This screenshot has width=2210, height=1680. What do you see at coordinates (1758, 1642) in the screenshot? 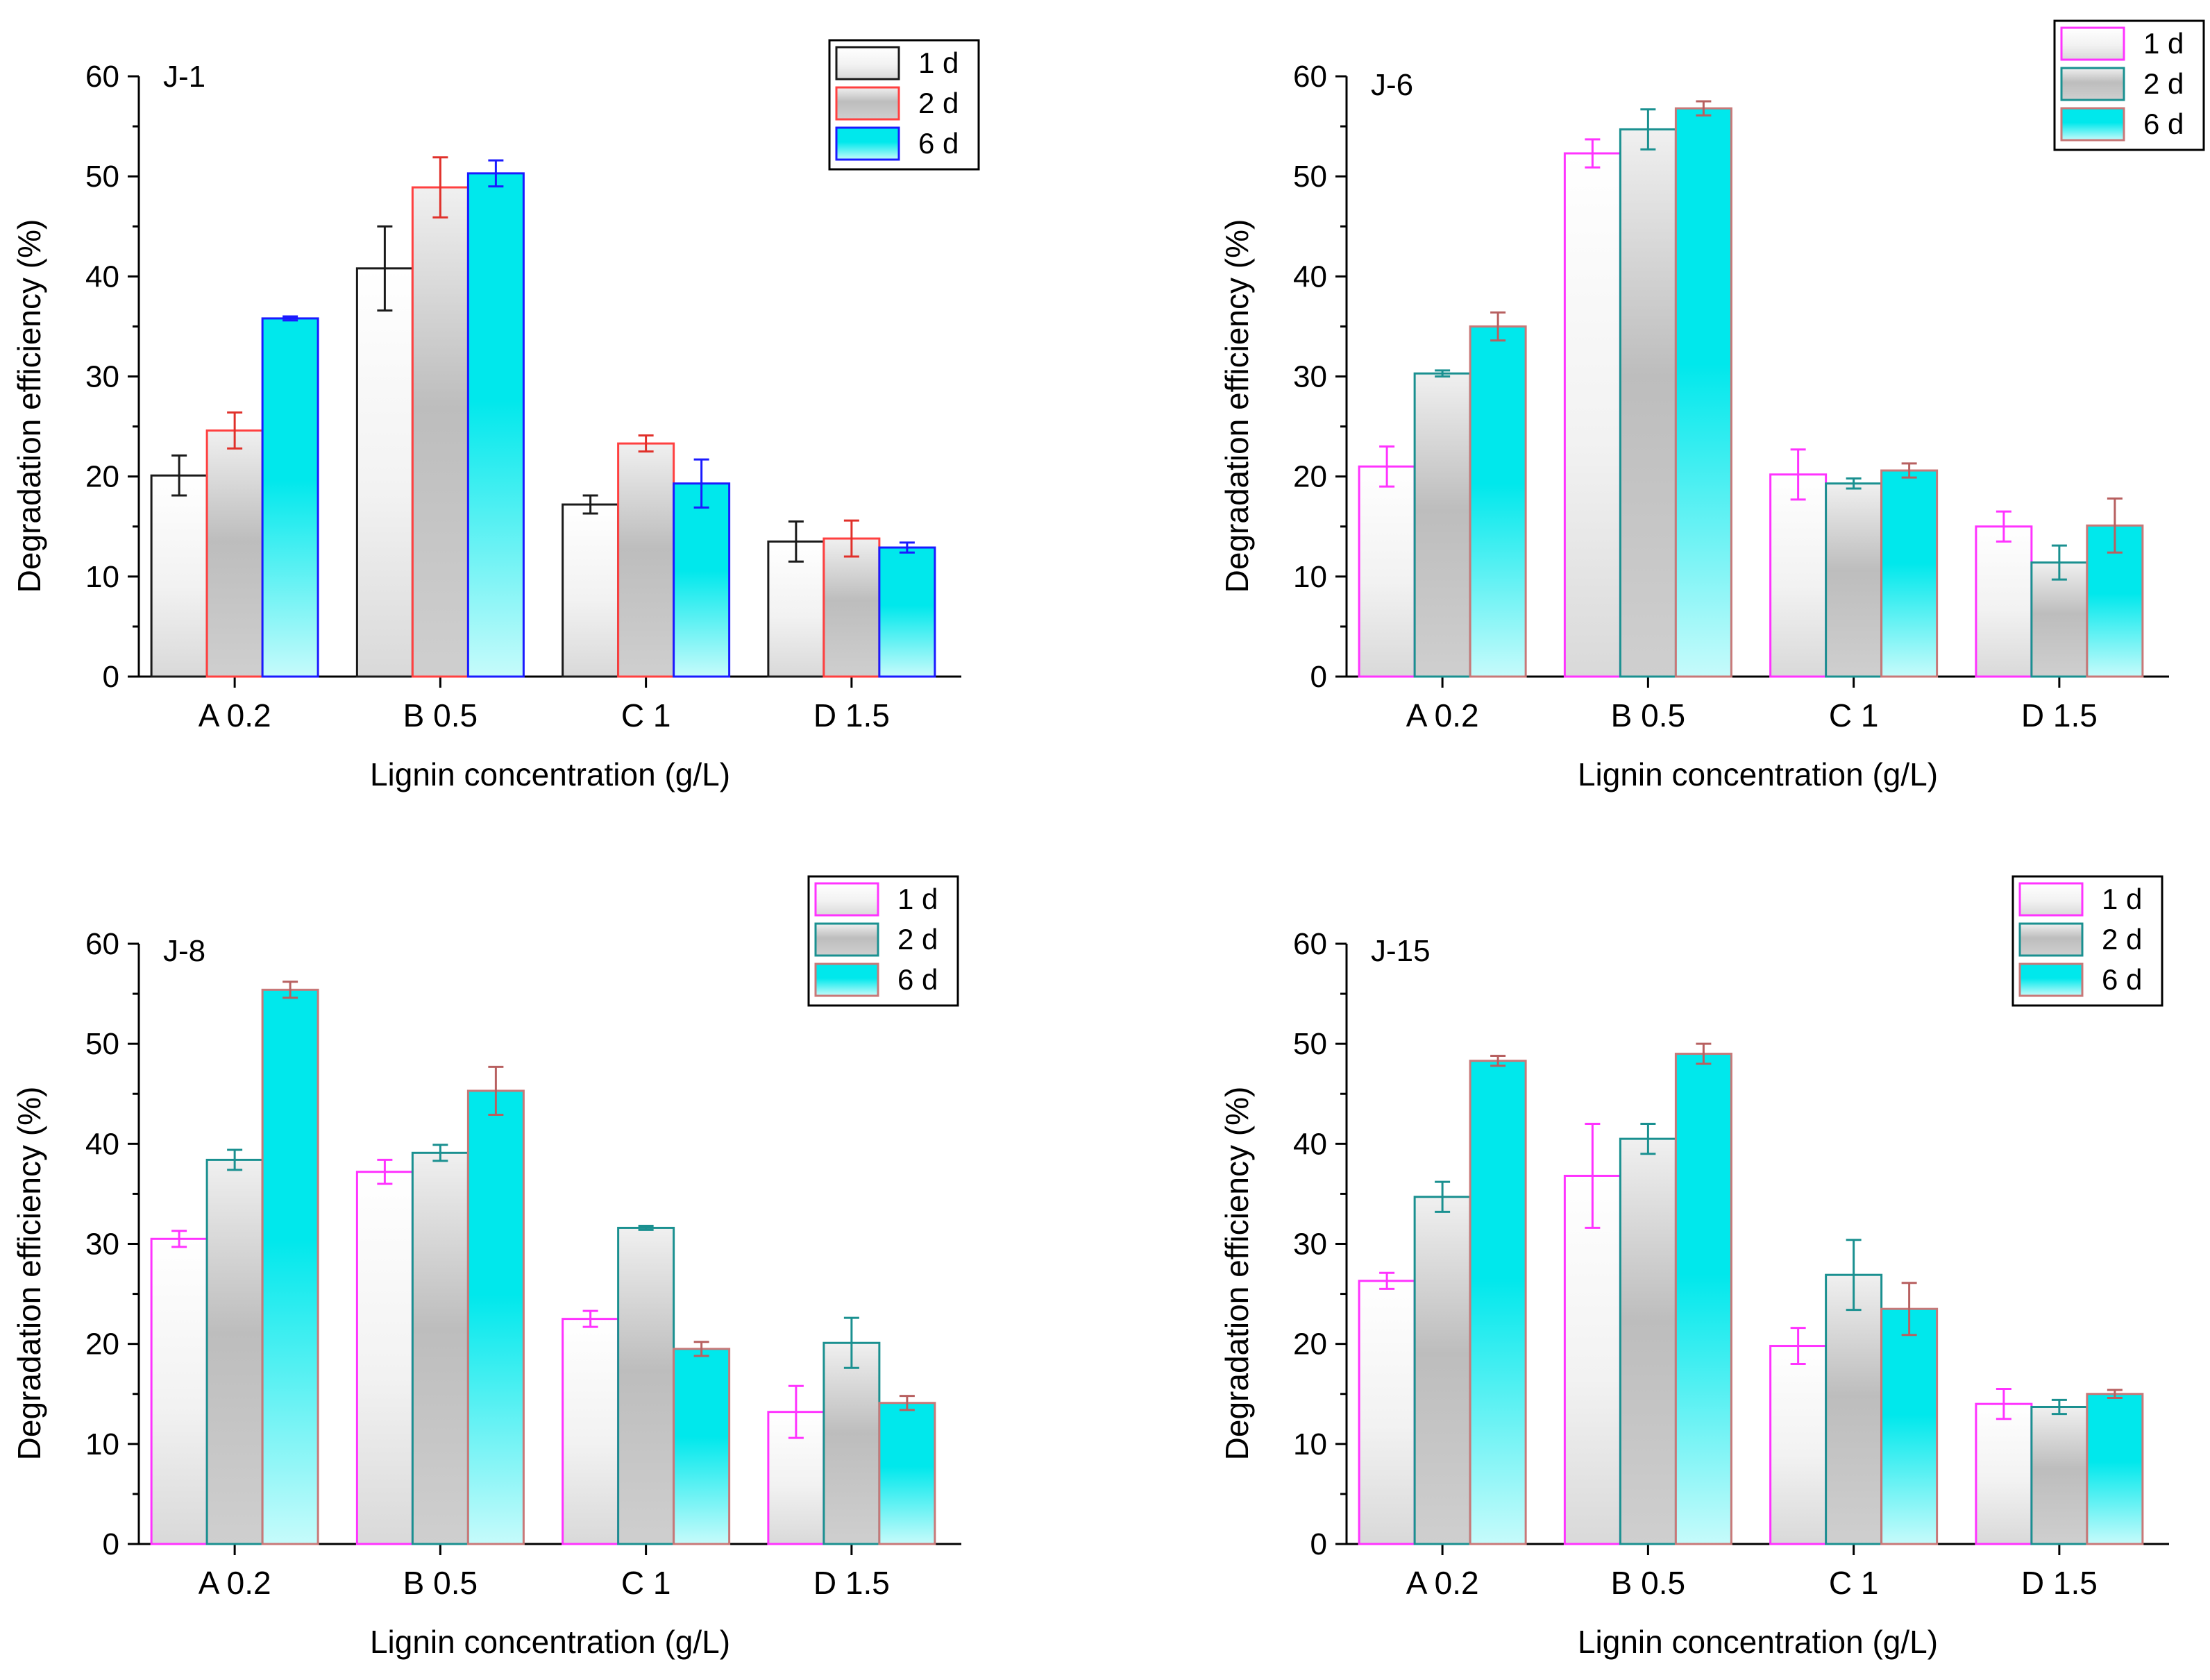
I see `x-axis-label: Lignin concentration (g/L)` at bounding box center [1758, 1642].